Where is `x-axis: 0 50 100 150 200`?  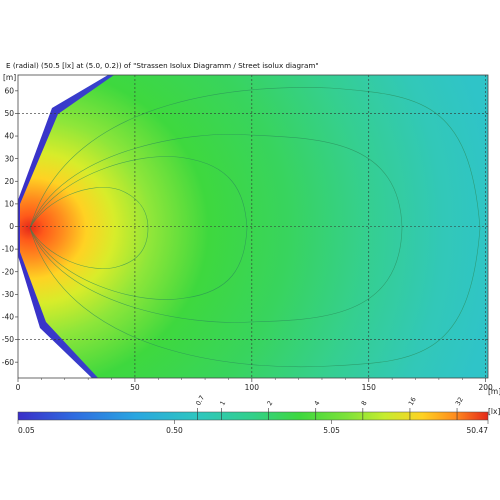 x-axis: 0 50 100 150 200 is located at coordinates (254, 385).